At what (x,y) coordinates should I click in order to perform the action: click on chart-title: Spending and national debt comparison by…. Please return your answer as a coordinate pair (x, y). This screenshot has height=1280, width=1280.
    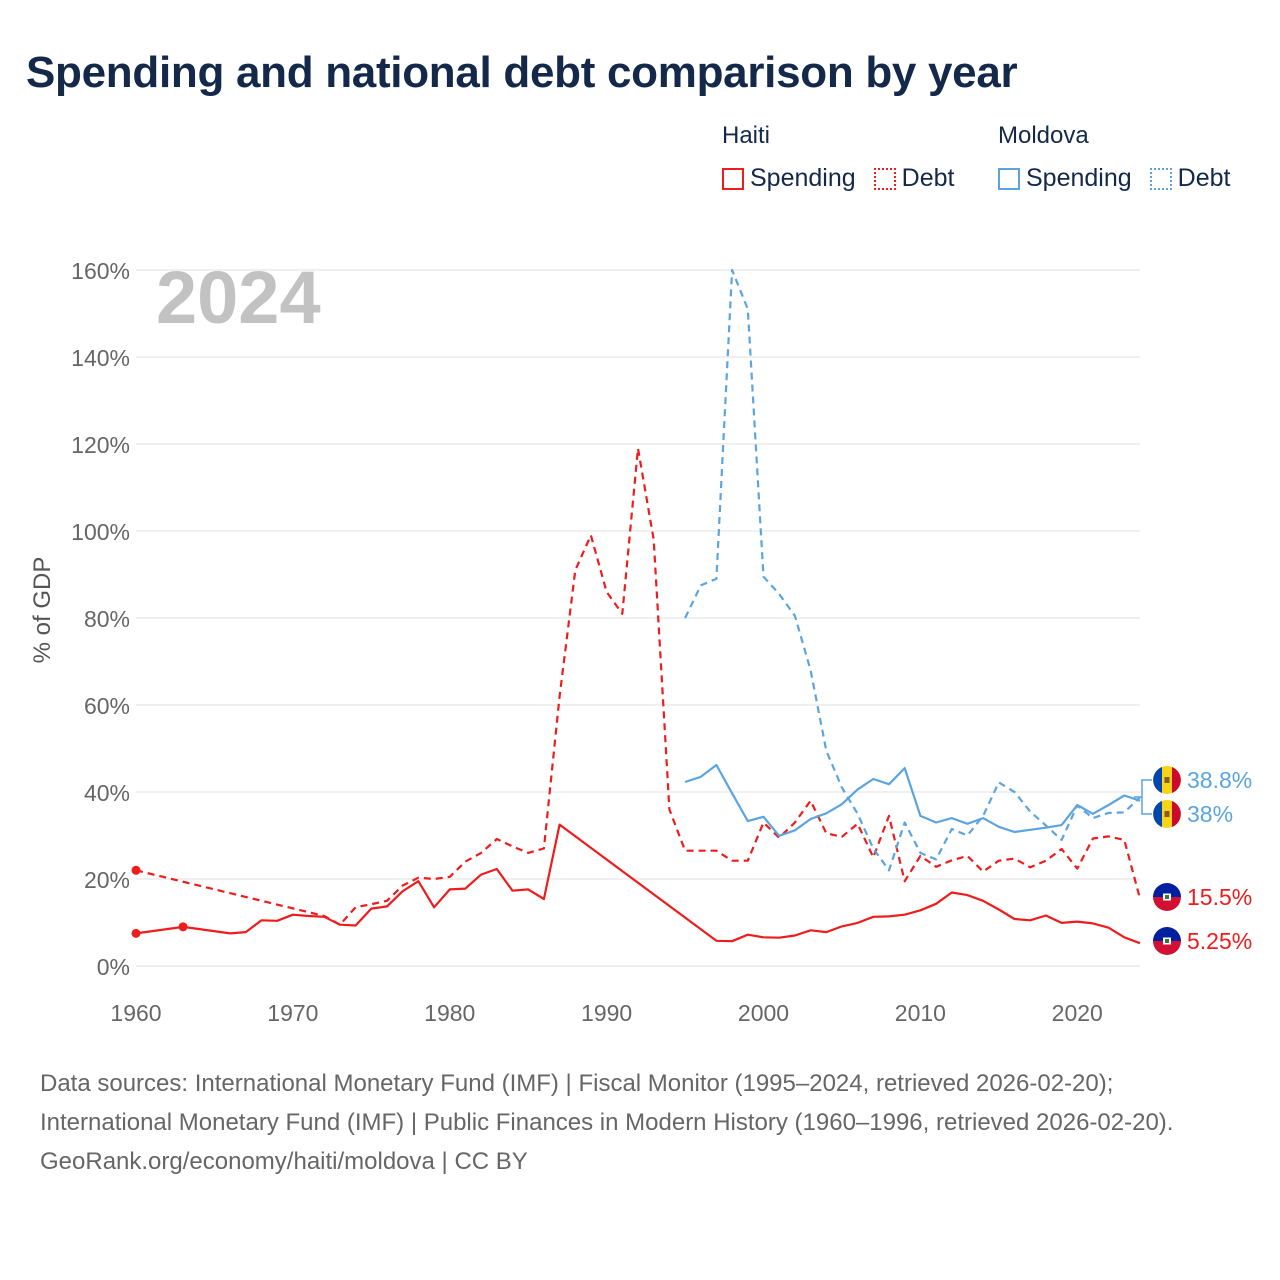
    Looking at the image, I should click on (522, 72).